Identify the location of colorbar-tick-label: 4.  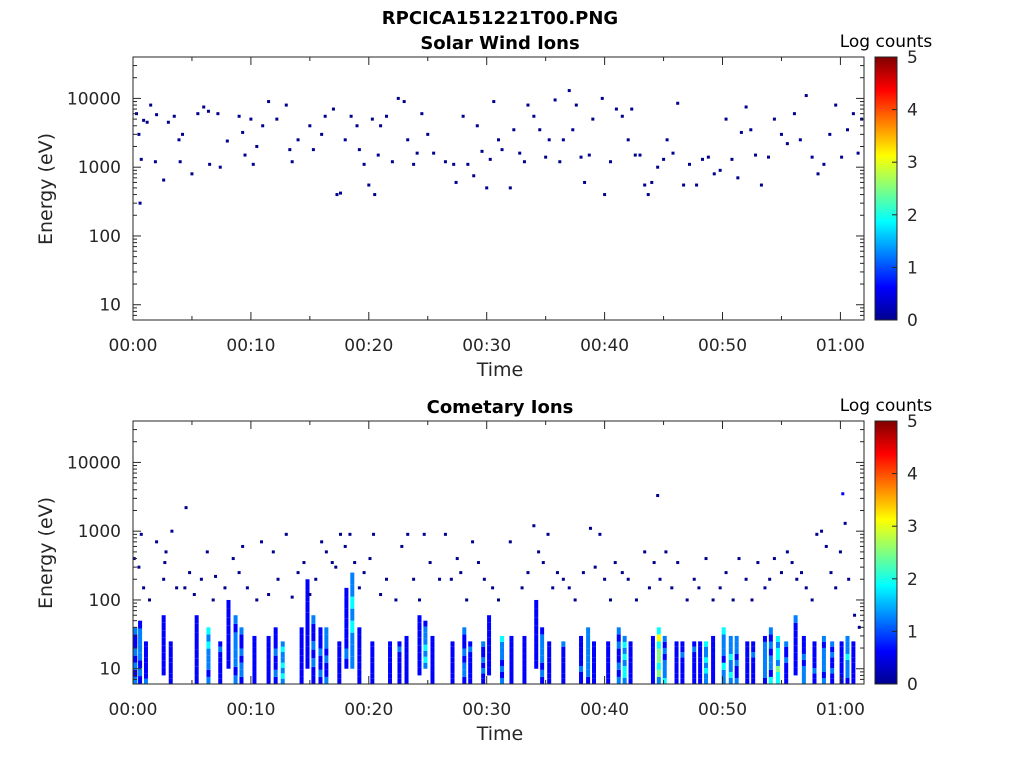
(912, 475).